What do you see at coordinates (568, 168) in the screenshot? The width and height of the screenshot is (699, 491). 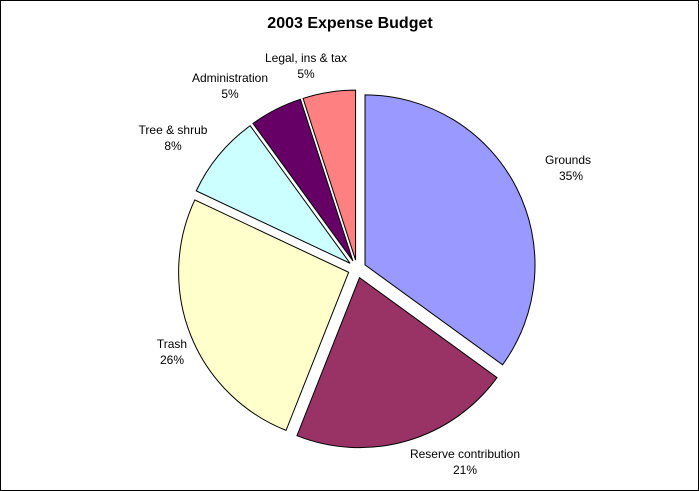 I see `slice-label-grounds: Grounds 35%` at bounding box center [568, 168].